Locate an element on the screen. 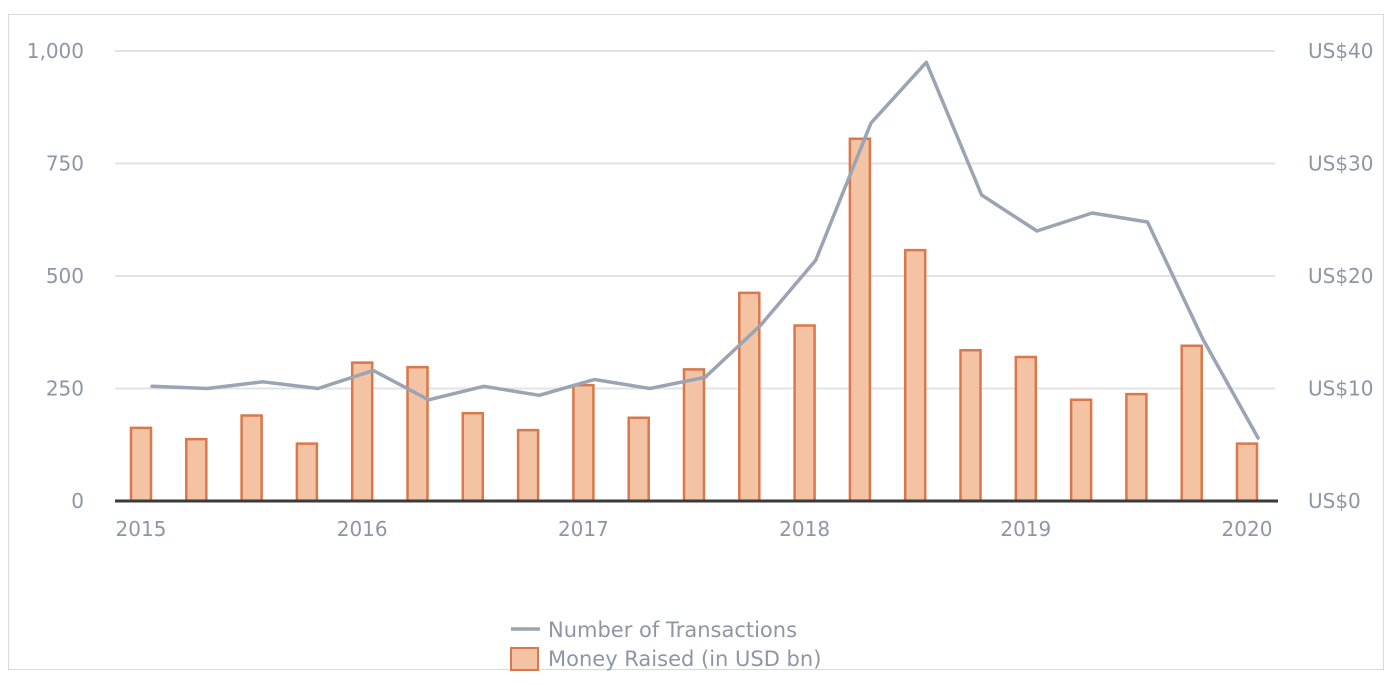 This screenshot has height=685, width=1400. left-axis-ticks: 0 250 500 750 1,000 is located at coordinates (55, 276).